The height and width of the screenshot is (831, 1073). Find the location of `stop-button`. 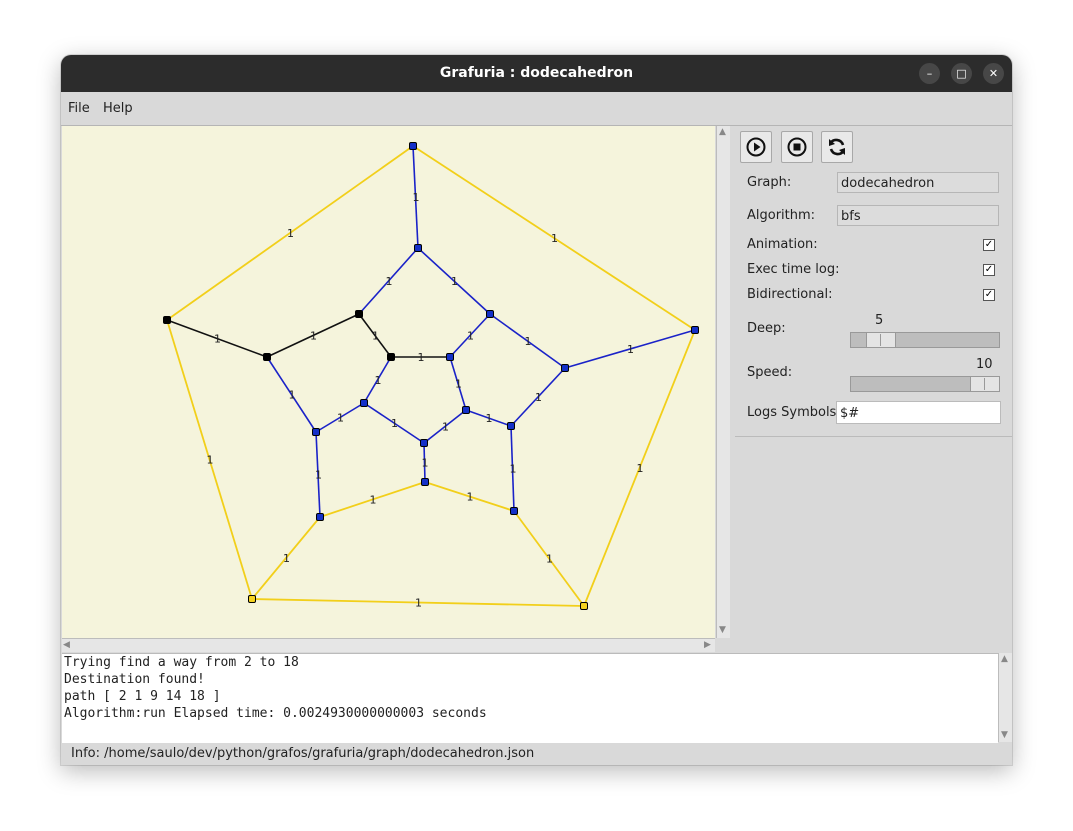

stop-button is located at coordinates (797, 147).